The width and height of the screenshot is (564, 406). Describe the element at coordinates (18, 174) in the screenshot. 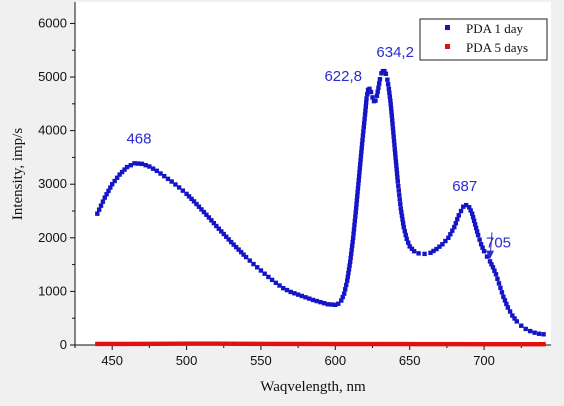

I see `y-axis-label: Intensity, imp/s` at that location.